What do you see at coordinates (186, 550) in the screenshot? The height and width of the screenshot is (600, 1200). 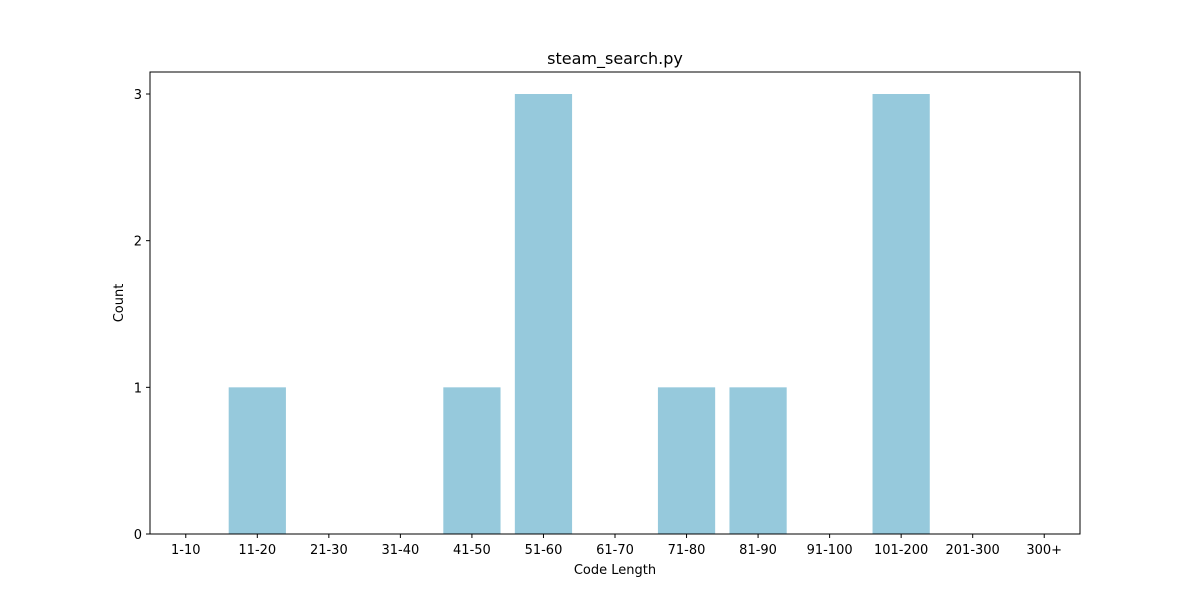 I see `x-tick-label: 1-10` at bounding box center [186, 550].